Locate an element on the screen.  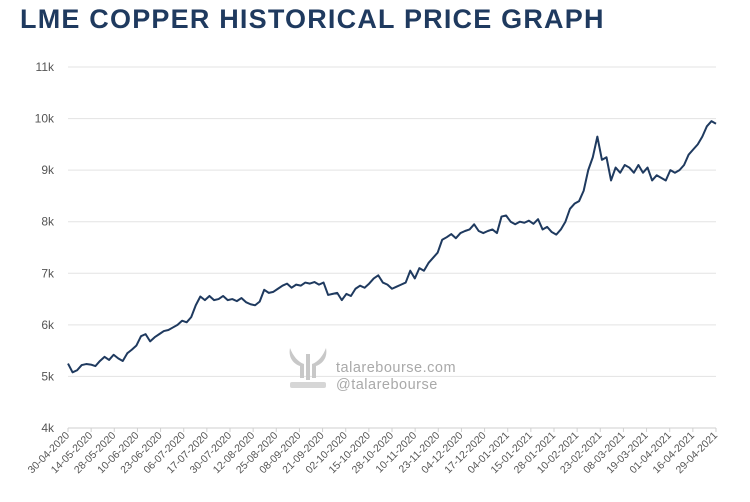
watermark: talarebourse.com @talarebourse is located at coordinates (379, 369).